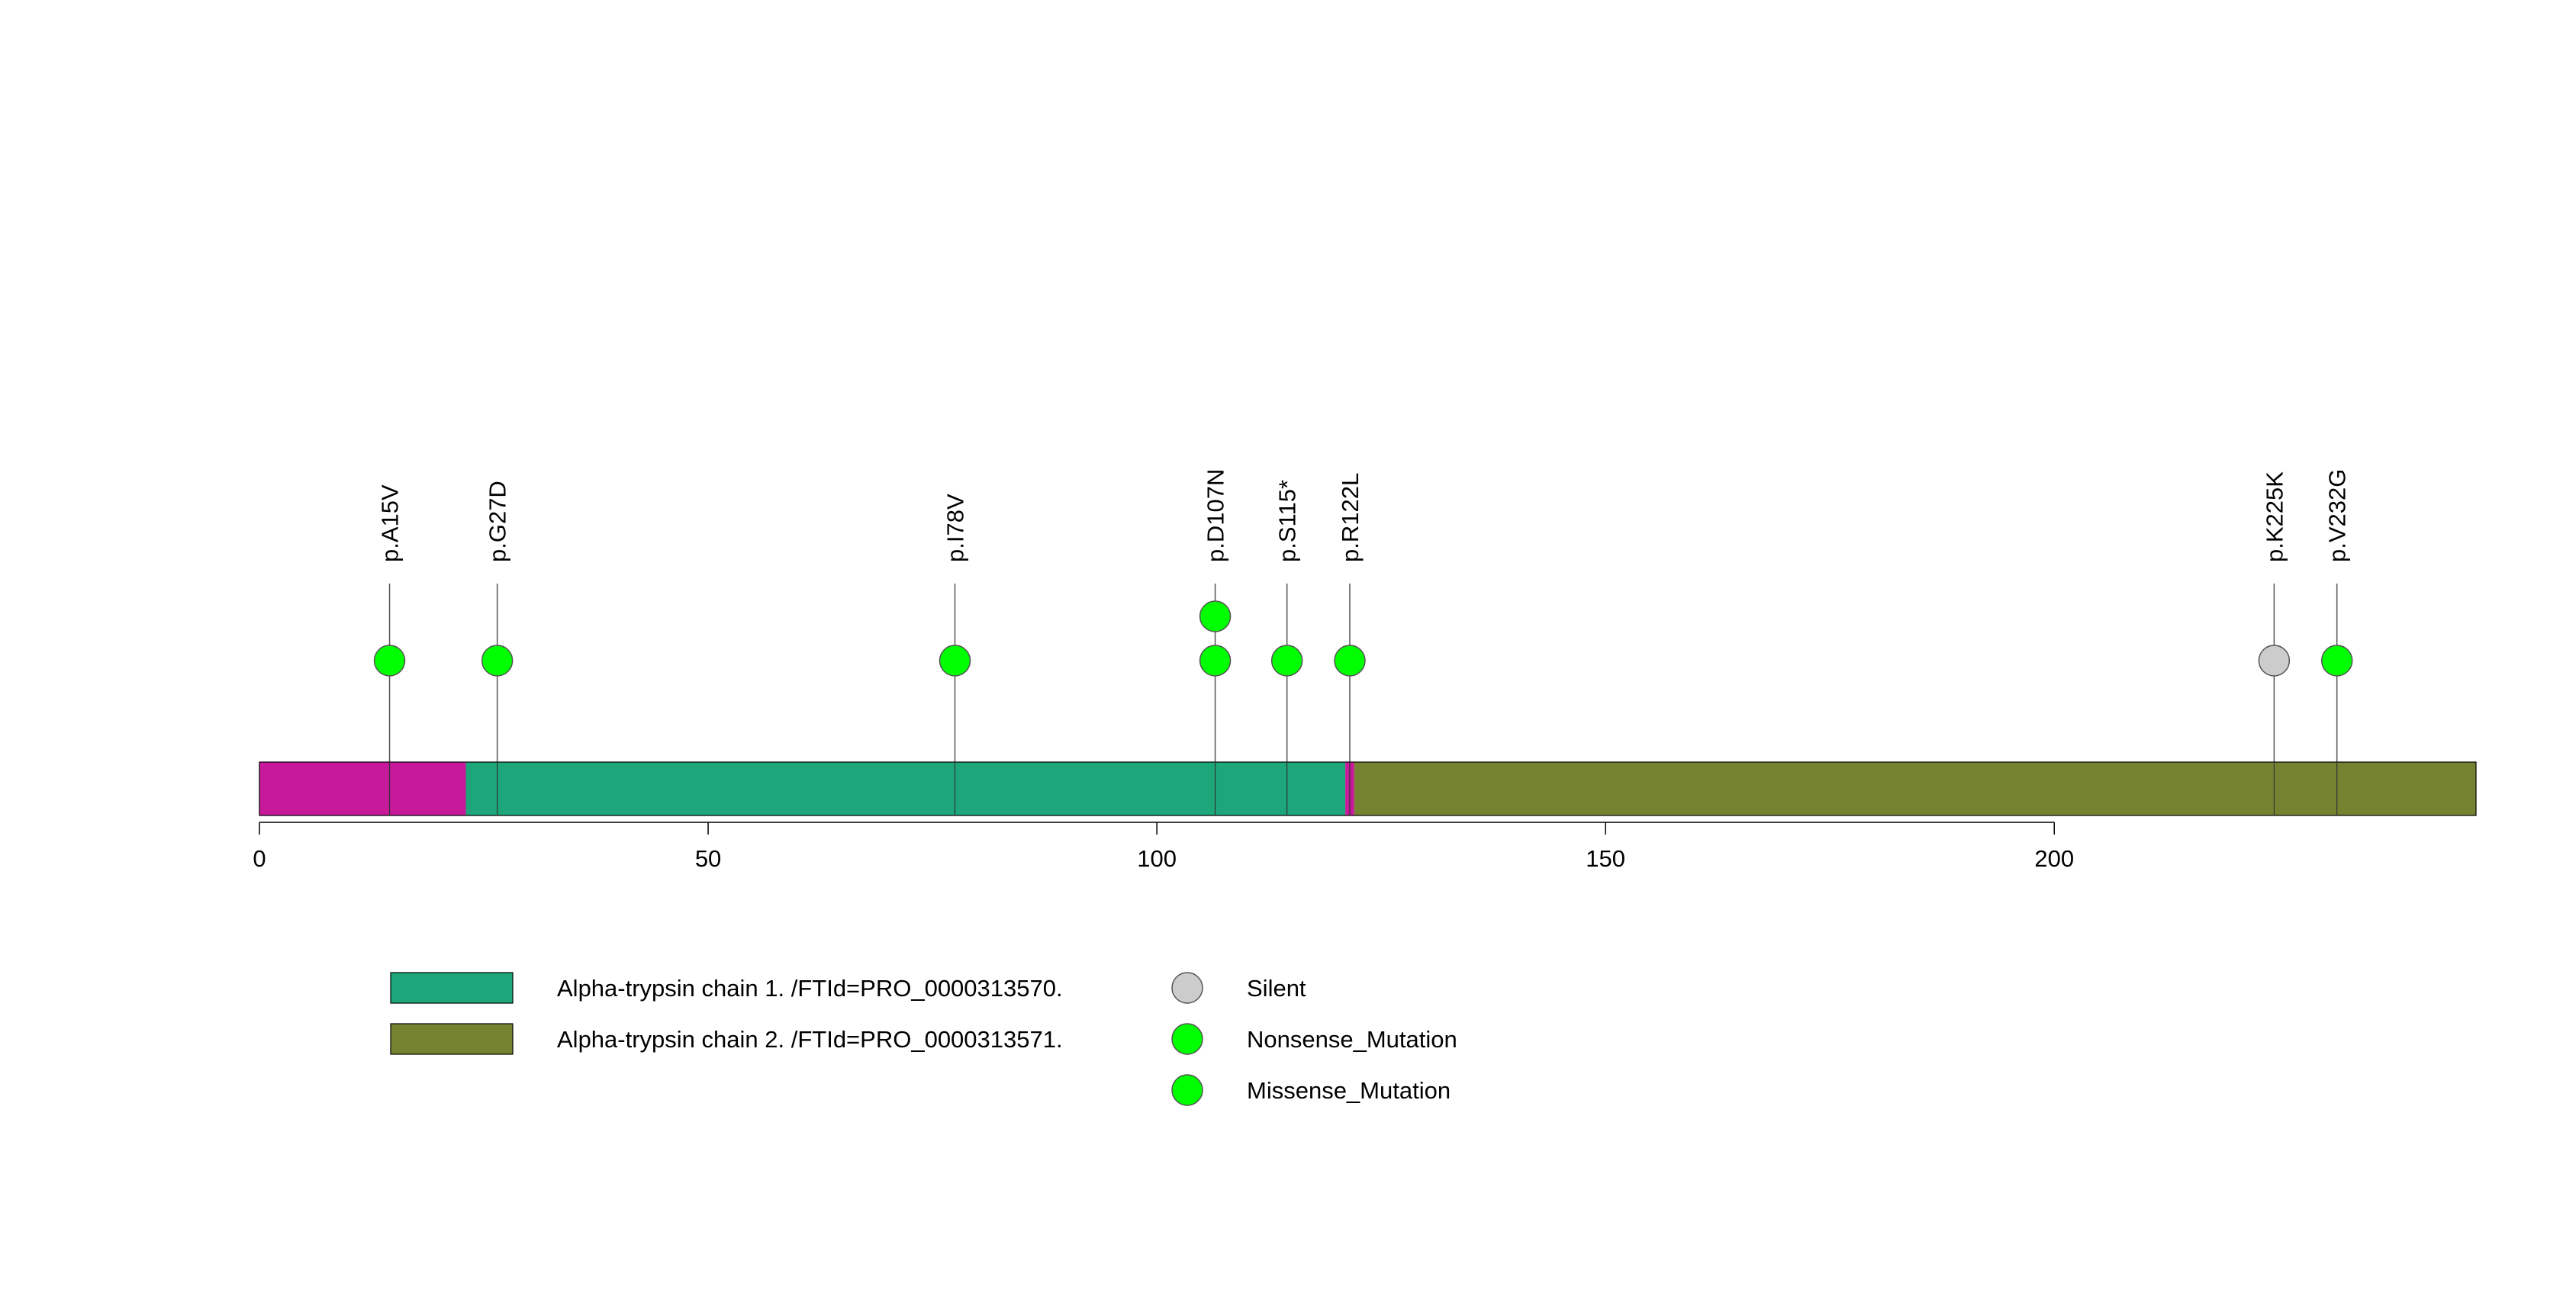 The height and width of the screenshot is (1293, 2576). What do you see at coordinates (1276, 988) in the screenshot?
I see `mutation-legend-label: Silent` at bounding box center [1276, 988].